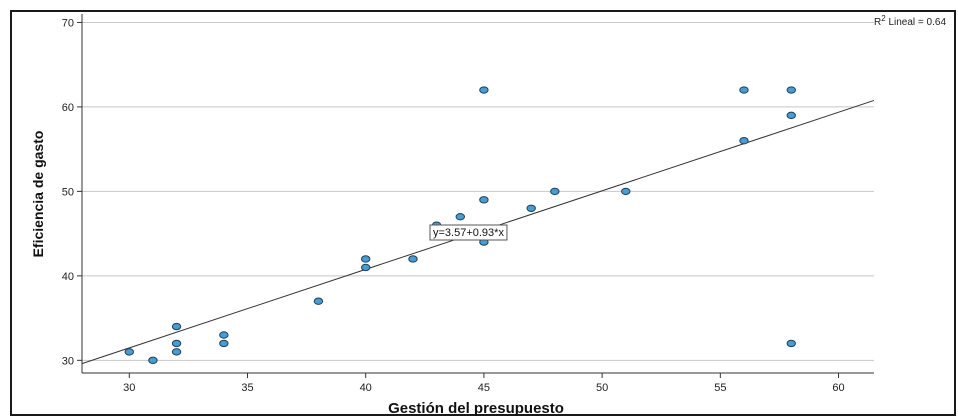  I want to click on x-tick-label-60: 60, so click(838, 388).